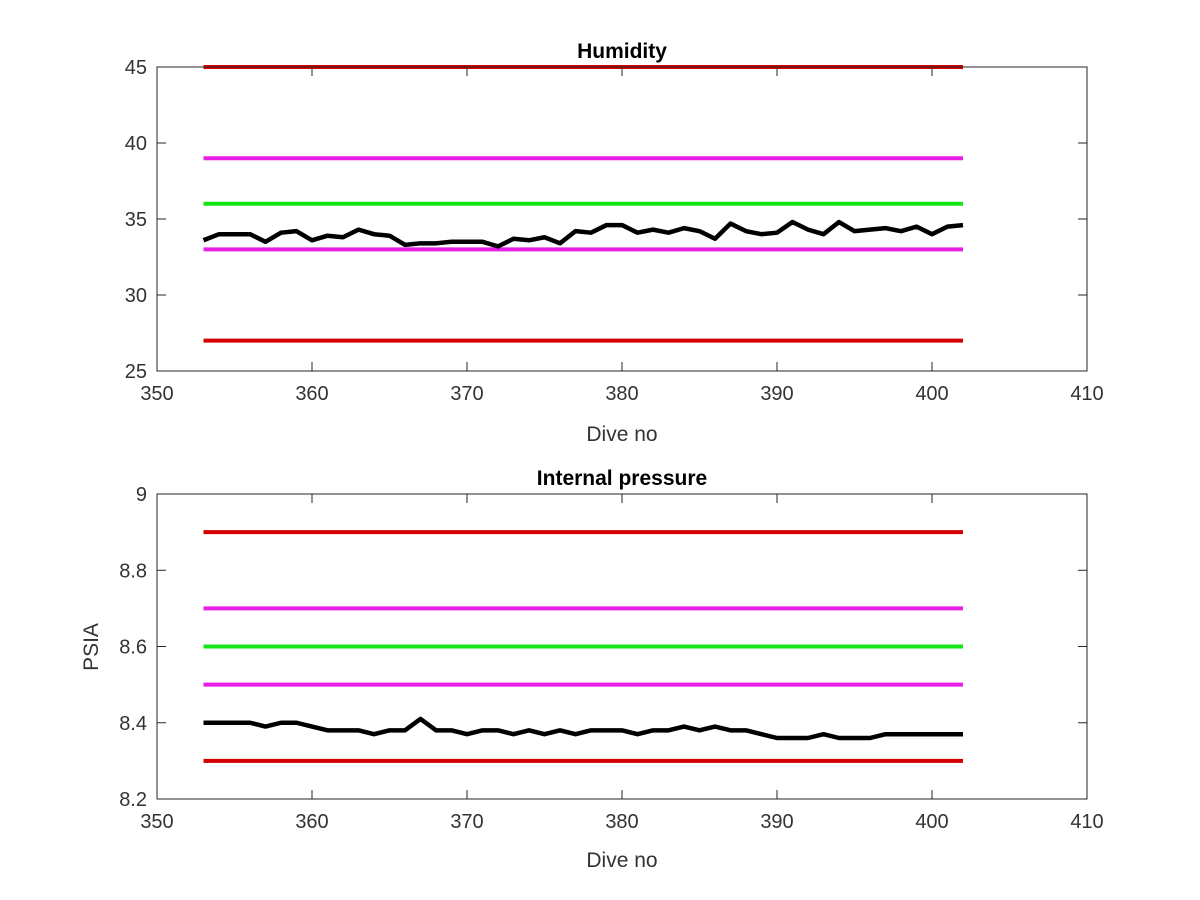  Describe the element at coordinates (91, 647) in the screenshot. I see `y-axis-label: PSIA` at that location.